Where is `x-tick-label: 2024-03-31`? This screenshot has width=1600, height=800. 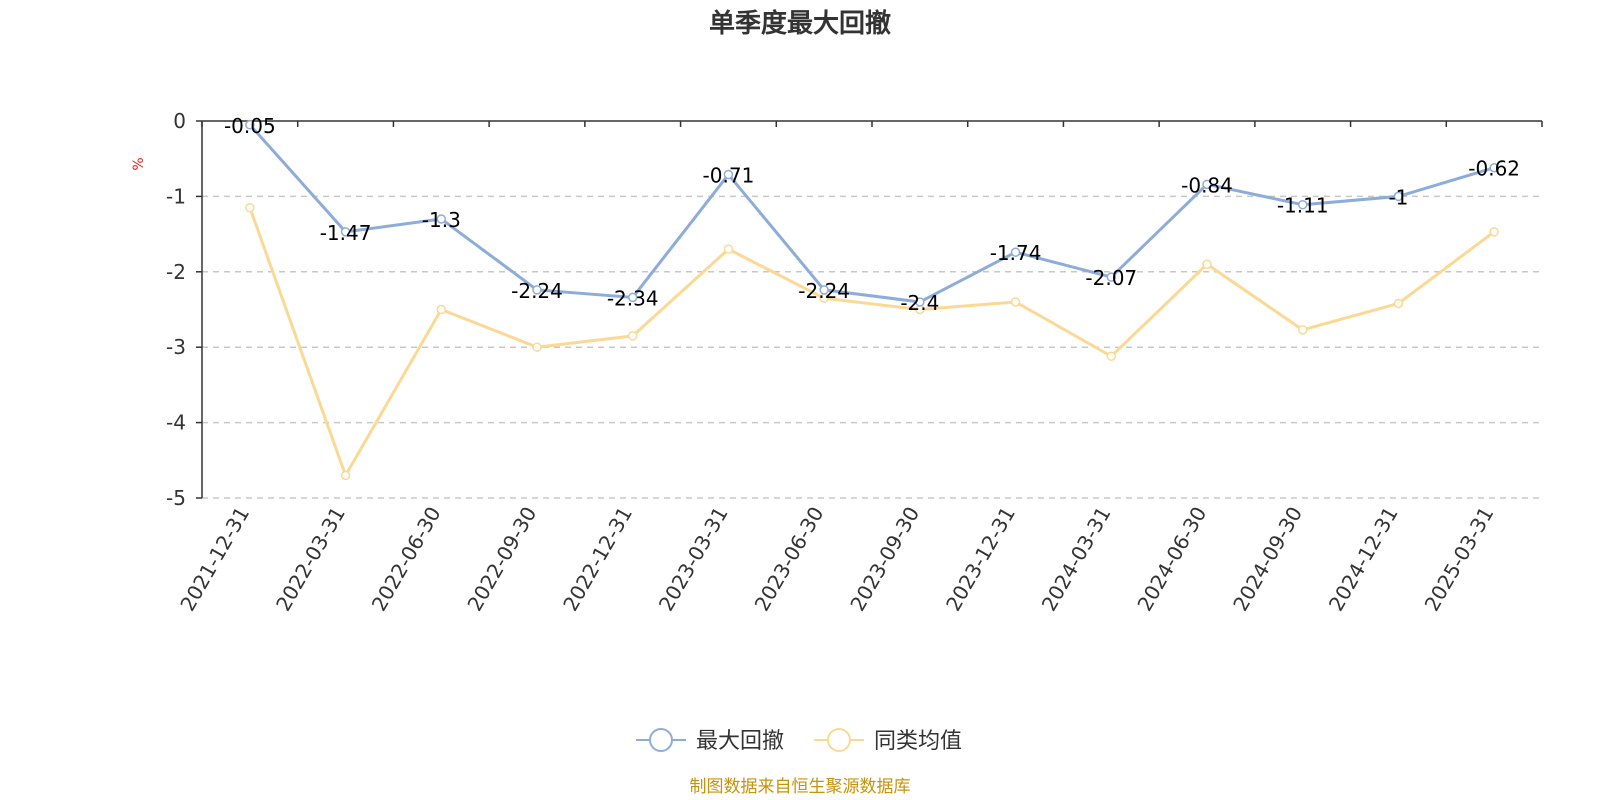 x-tick-label: 2024-03-31 is located at coordinates (1076, 559).